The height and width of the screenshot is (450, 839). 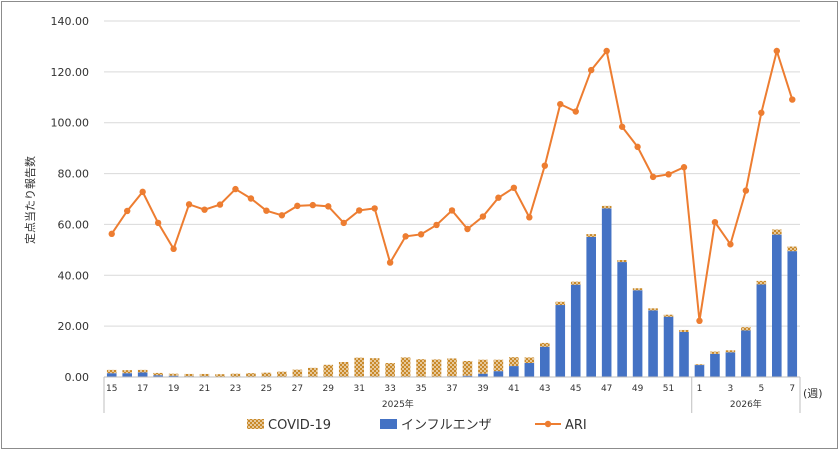 I want to click on x-tick-label: 5, so click(x=761, y=389).